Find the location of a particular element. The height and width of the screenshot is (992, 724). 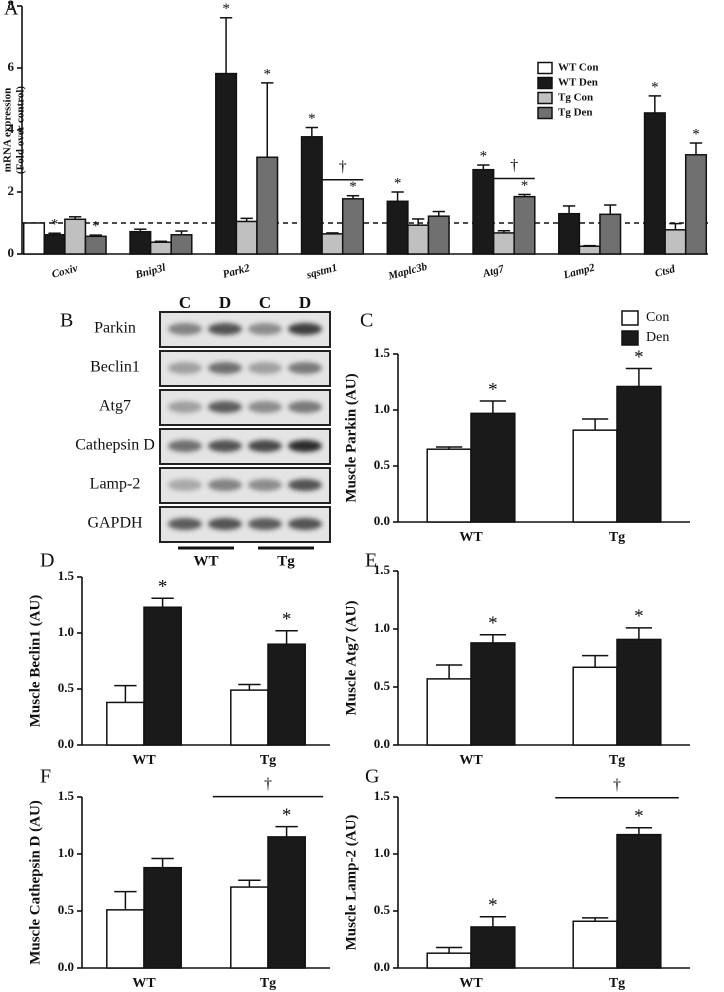

panel-letter: A is located at coordinates (11, 10).